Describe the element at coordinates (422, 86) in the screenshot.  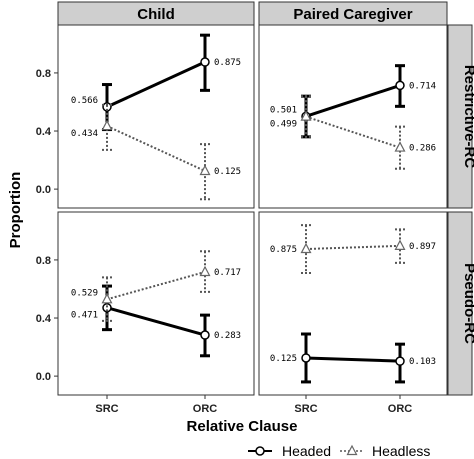
I see `data-label: 0.714` at that location.